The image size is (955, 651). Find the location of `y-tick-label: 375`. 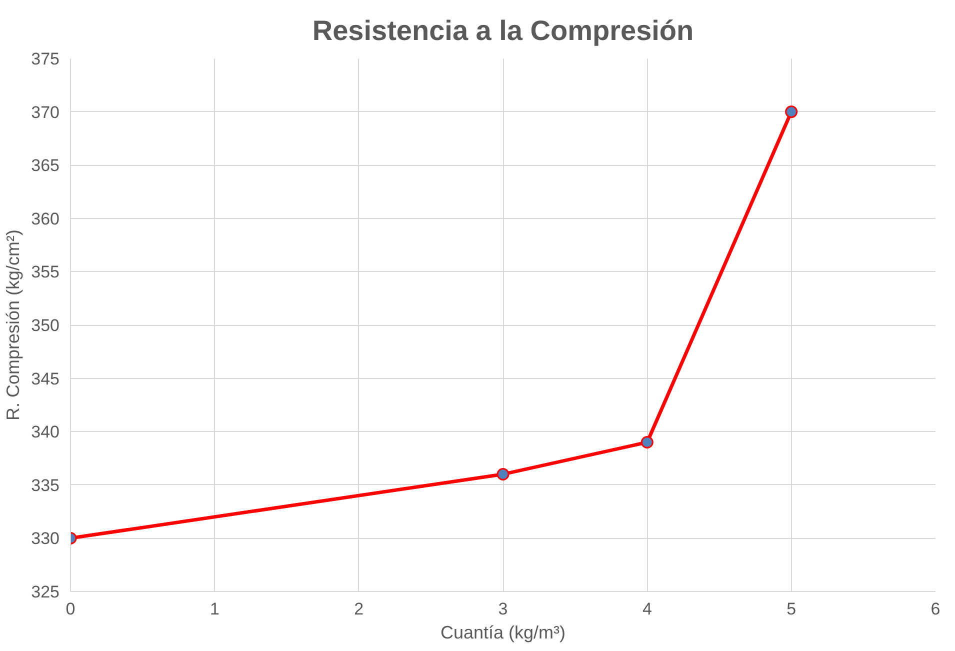

y-tick-label: 375 is located at coordinates (45, 59).